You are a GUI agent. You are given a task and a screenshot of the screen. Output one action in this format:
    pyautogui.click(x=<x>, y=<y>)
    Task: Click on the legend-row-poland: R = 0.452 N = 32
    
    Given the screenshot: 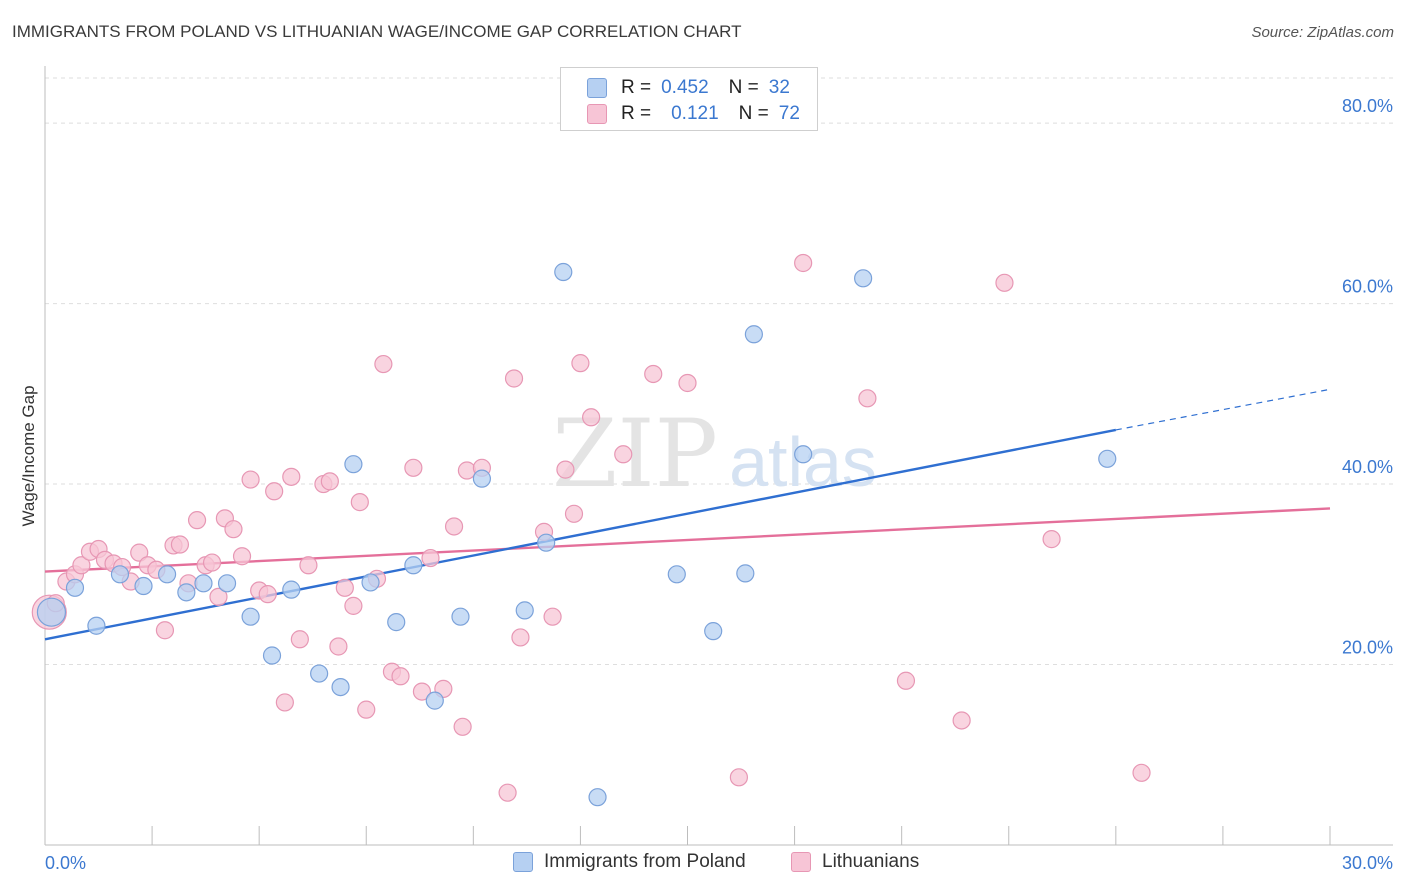 What is the action you would take?
    pyautogui.click(x=688, y=88)
    